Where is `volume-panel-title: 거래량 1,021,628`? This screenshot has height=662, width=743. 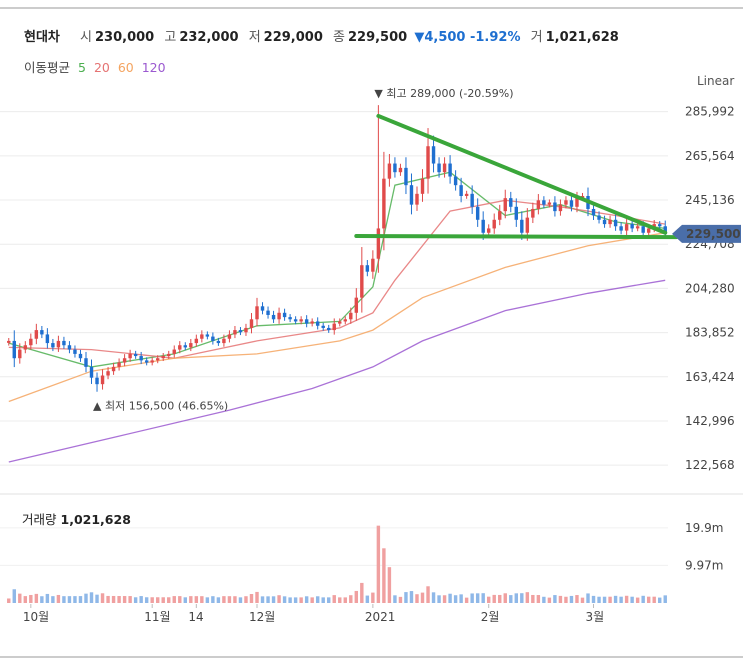 volume-panel-title: 거래량 1,021,628 is located at coordinates (76, 518).